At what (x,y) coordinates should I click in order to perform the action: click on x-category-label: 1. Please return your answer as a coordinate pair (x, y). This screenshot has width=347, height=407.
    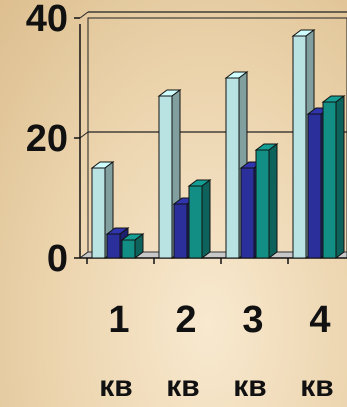
    Looking at the image, I should click on (118, 320).